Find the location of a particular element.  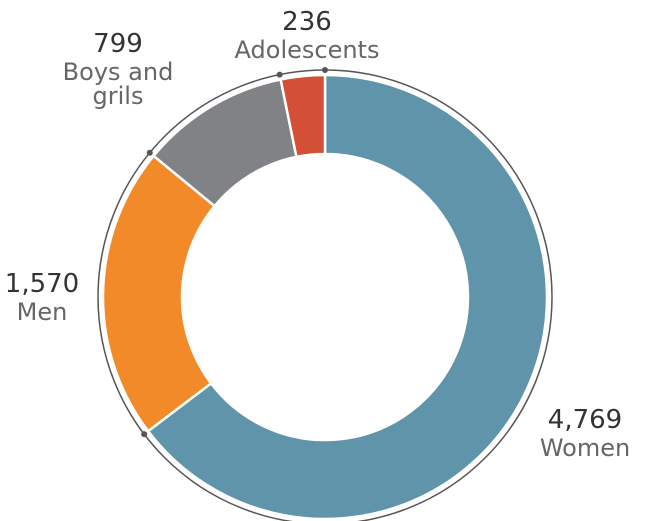

category-label: Women is located at coordinates (585, 448).